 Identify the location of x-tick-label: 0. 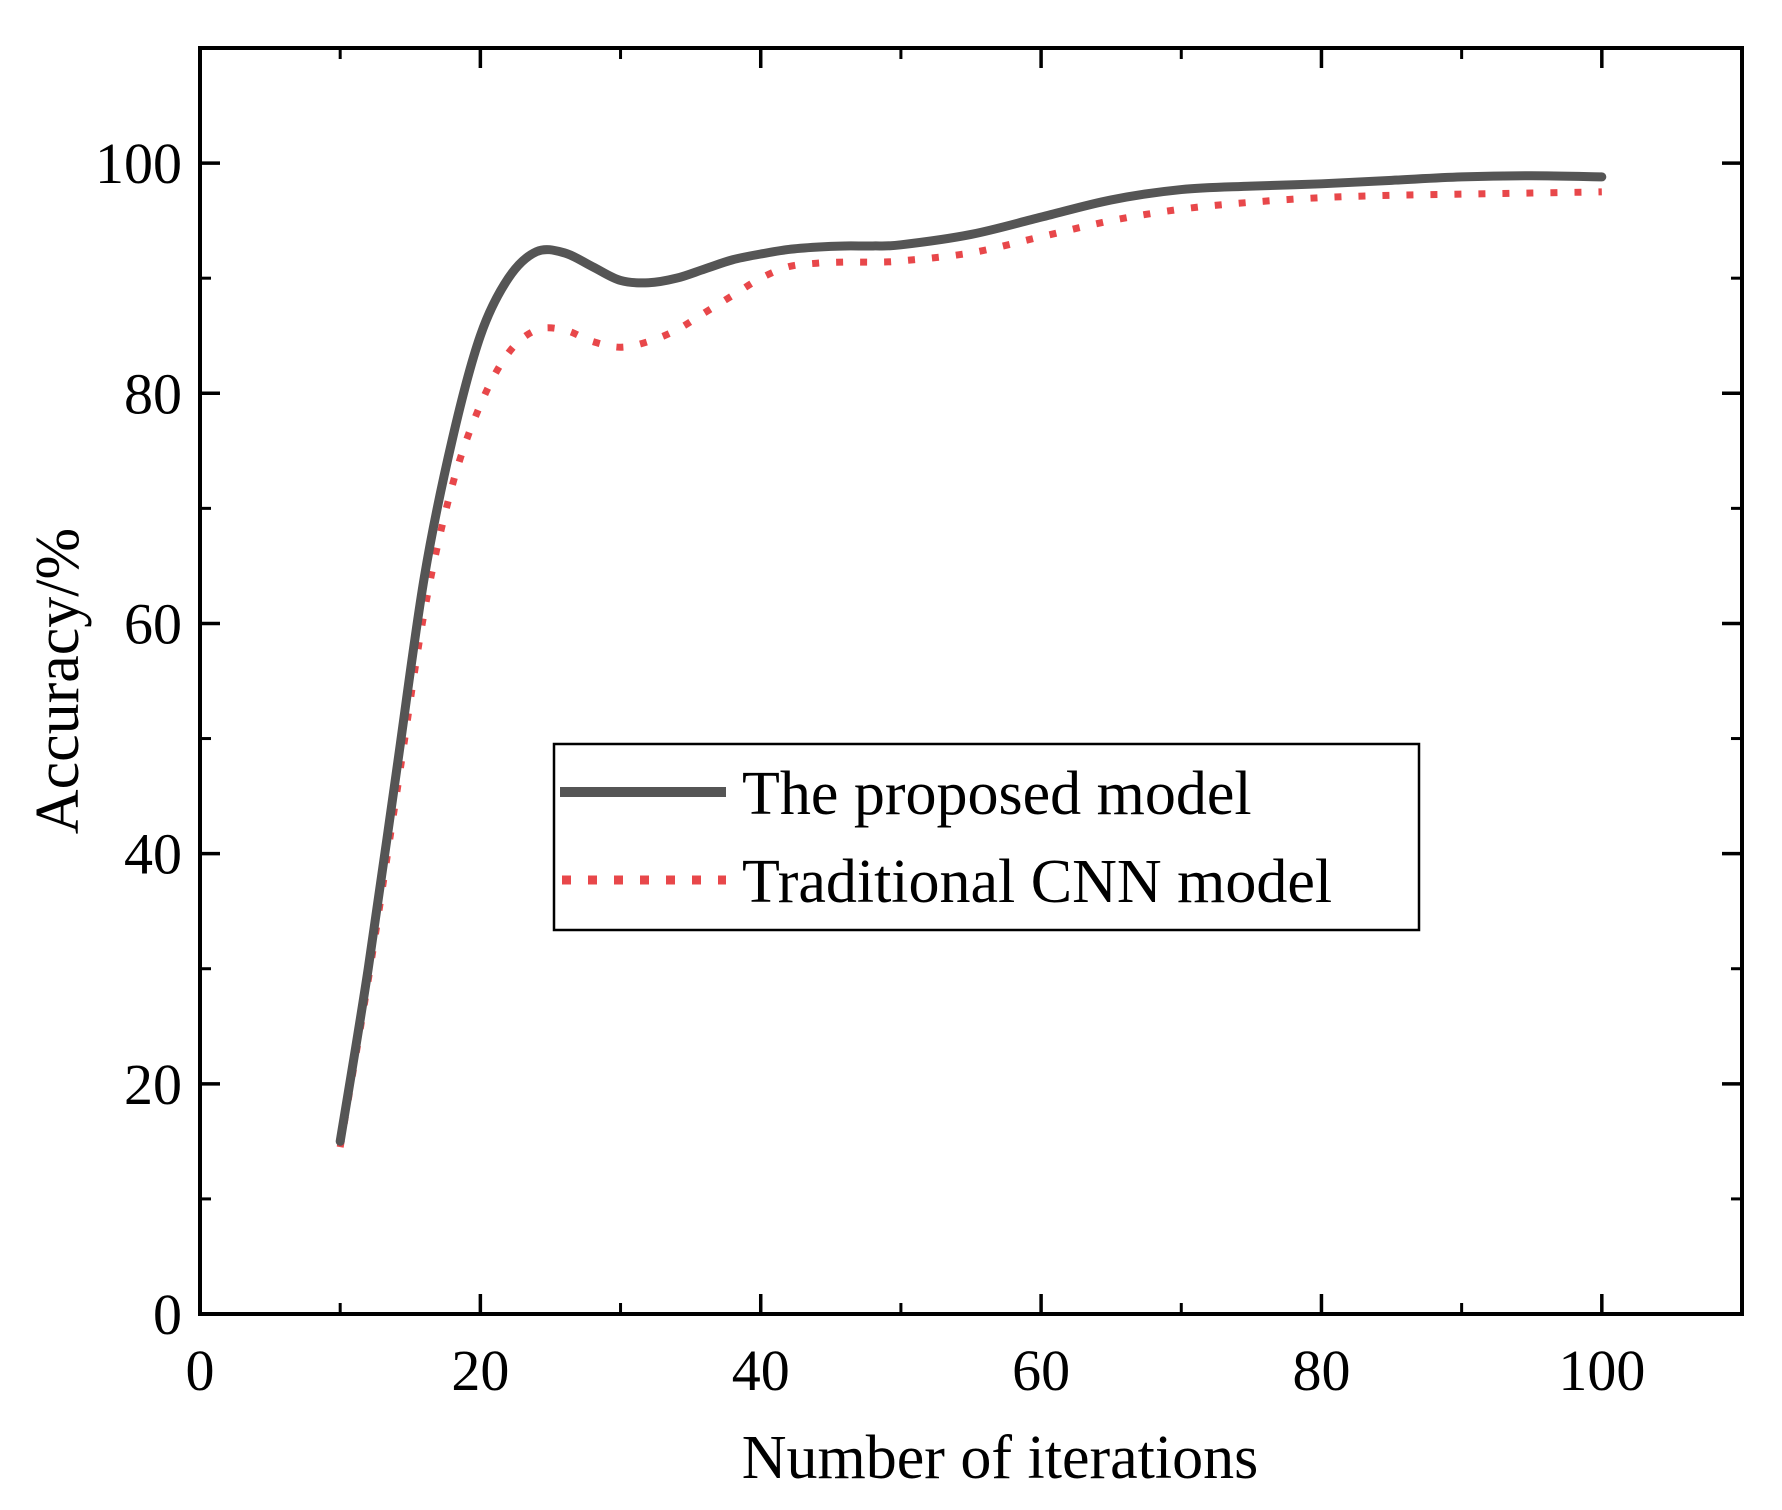
(200, 1370).